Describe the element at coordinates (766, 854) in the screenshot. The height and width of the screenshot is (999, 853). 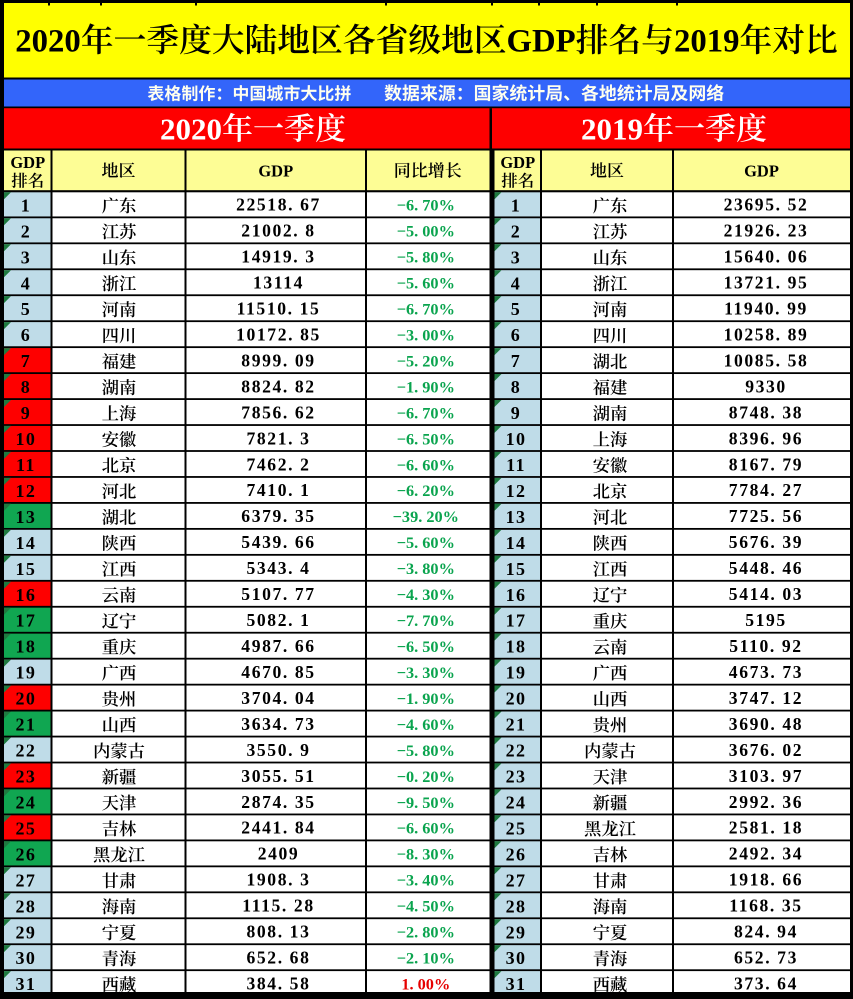
I see `svg-text: 2492. 34` at that location.